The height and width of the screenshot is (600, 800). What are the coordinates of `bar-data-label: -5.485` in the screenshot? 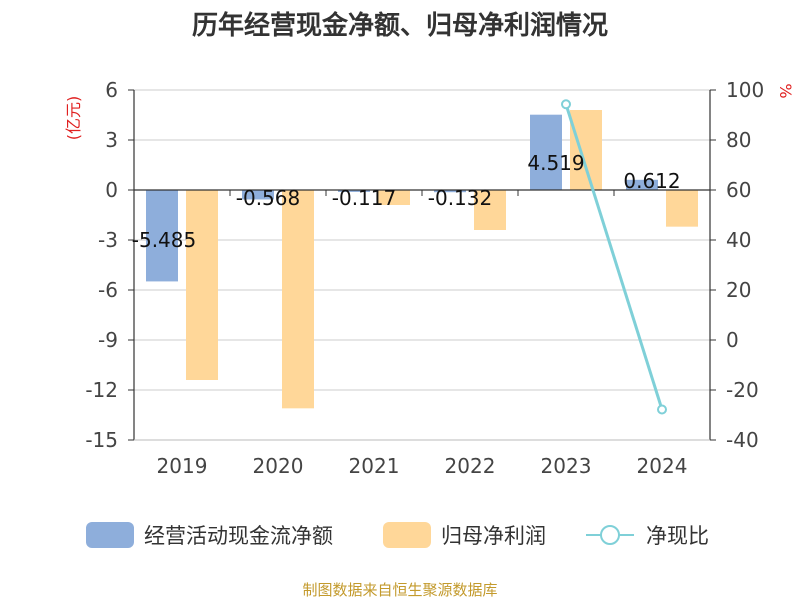 It's located at (164, 240).